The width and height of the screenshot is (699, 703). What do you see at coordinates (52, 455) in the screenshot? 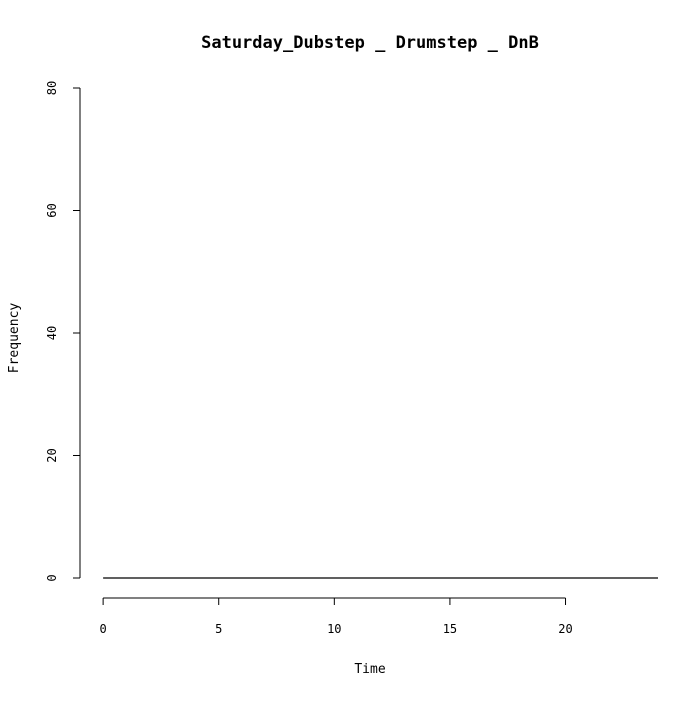
I see `y-tick-label-1: 20` at bounding box center [52, 455].